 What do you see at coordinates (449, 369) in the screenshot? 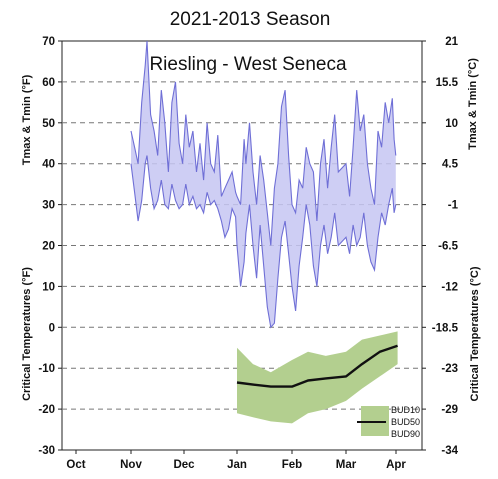
I see `right-tick-label: -23` at bounding box center [449, 369].